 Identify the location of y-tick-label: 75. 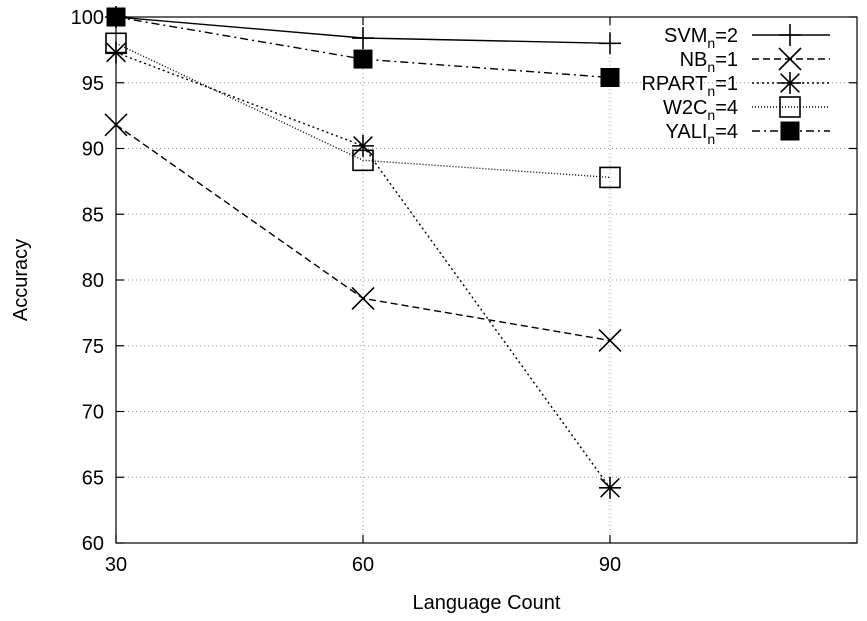
(93, 347).